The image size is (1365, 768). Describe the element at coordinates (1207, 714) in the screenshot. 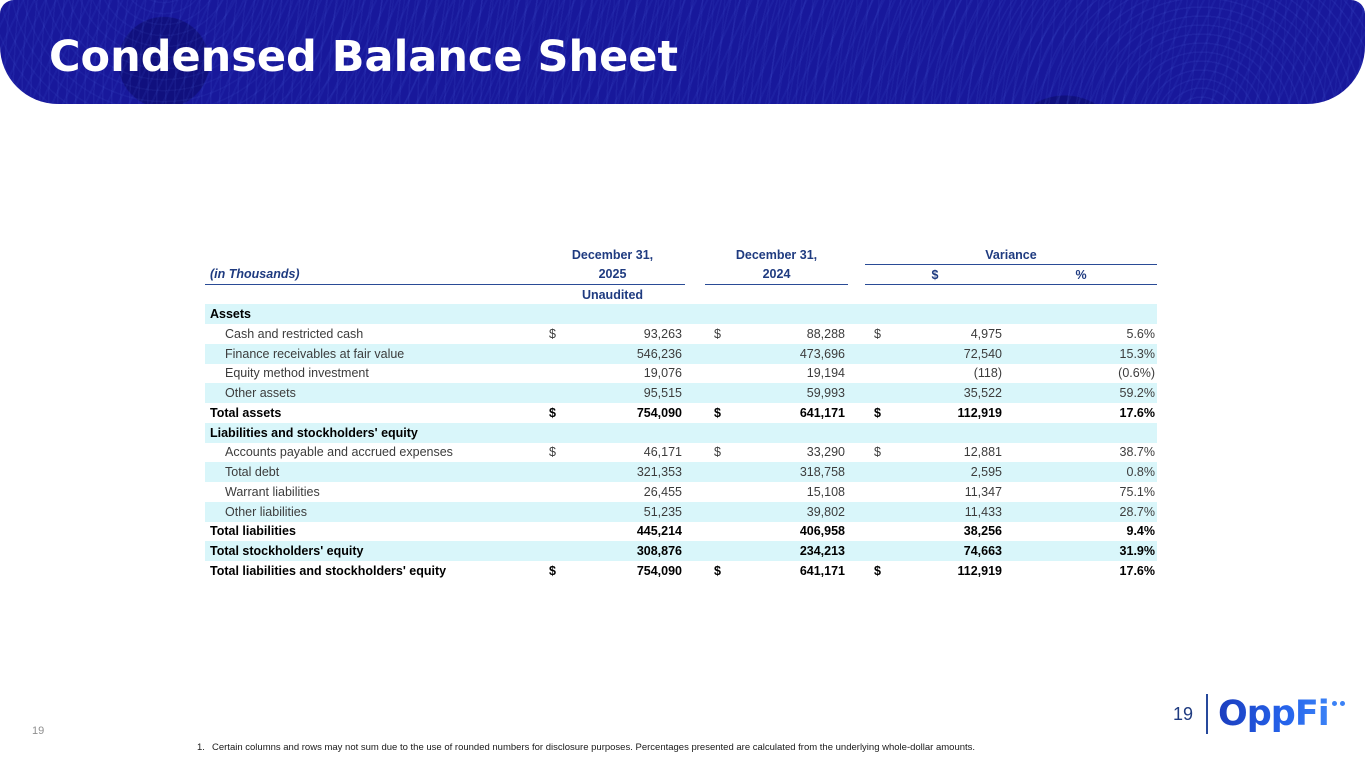

I see `footer-divider` at that location.